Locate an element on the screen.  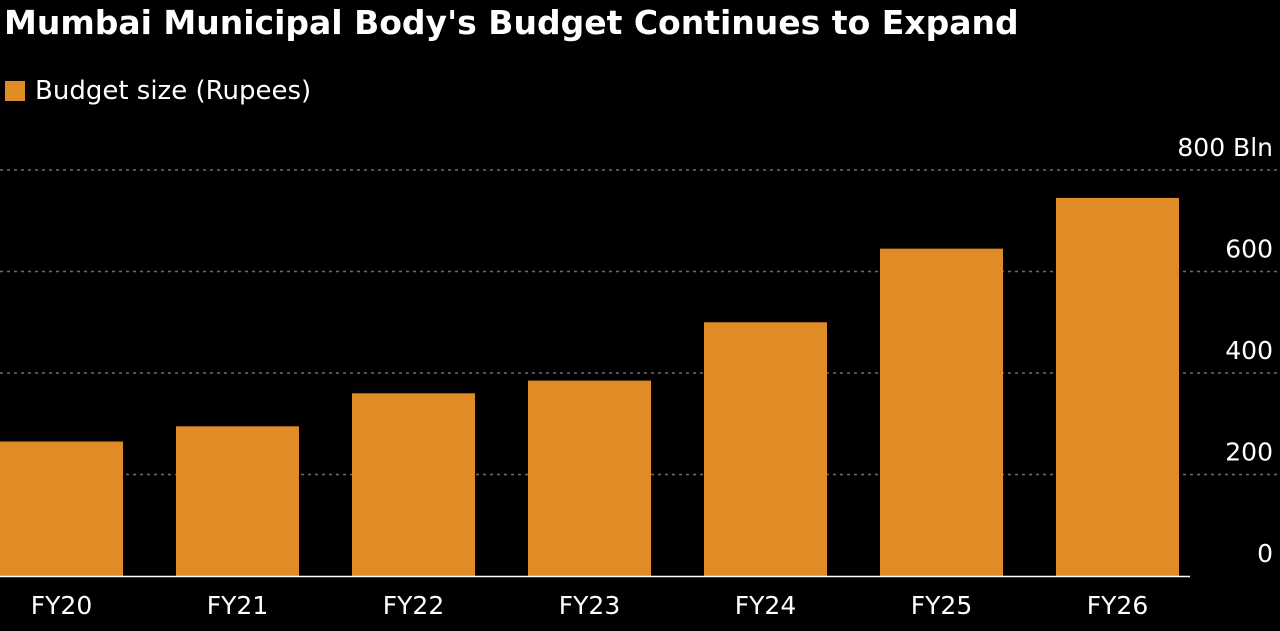
bar-fy20 is located at coordinates (61, 508).